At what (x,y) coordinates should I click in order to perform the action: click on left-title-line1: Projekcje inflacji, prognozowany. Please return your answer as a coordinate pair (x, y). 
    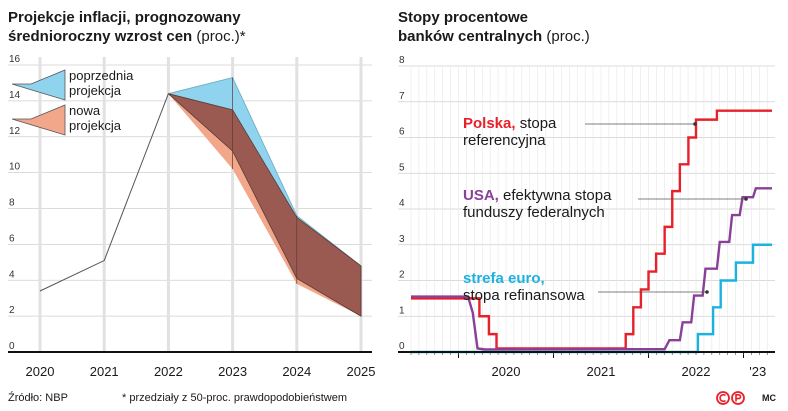
    Looking at the image, I should click on (124, 17).